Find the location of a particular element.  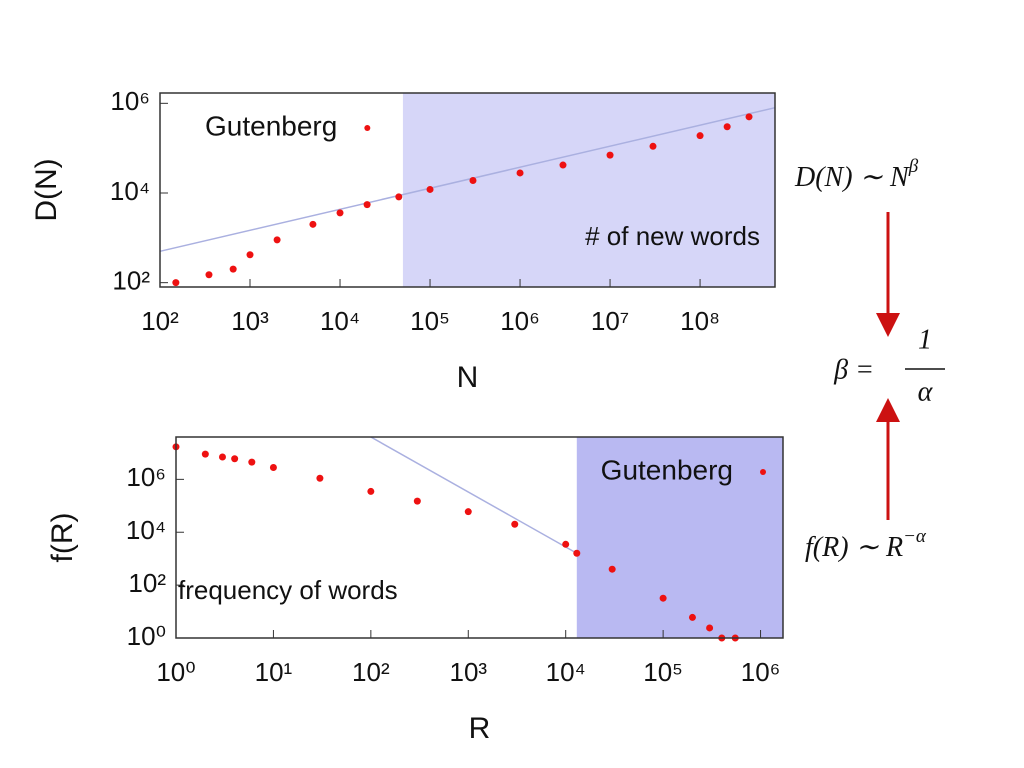

x-axis-label: N is located at coordinates (468, 377).